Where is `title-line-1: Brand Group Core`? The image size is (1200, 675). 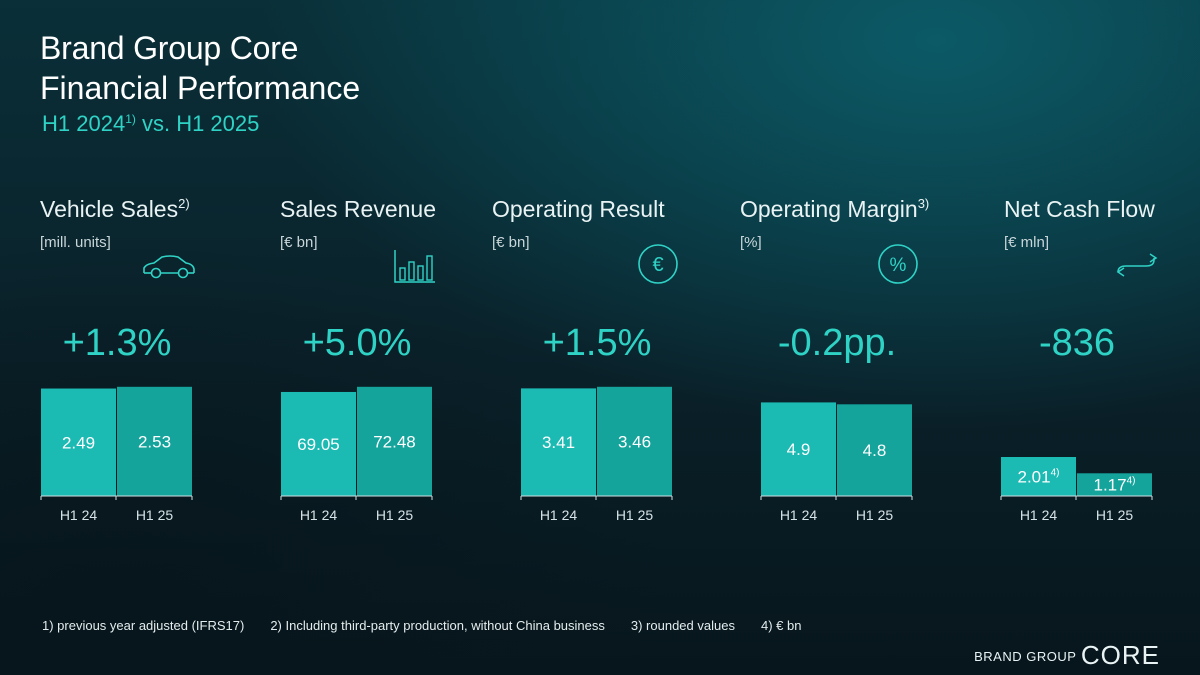
title-line-1: Brand Group Core is located at coordinates (169, 48).